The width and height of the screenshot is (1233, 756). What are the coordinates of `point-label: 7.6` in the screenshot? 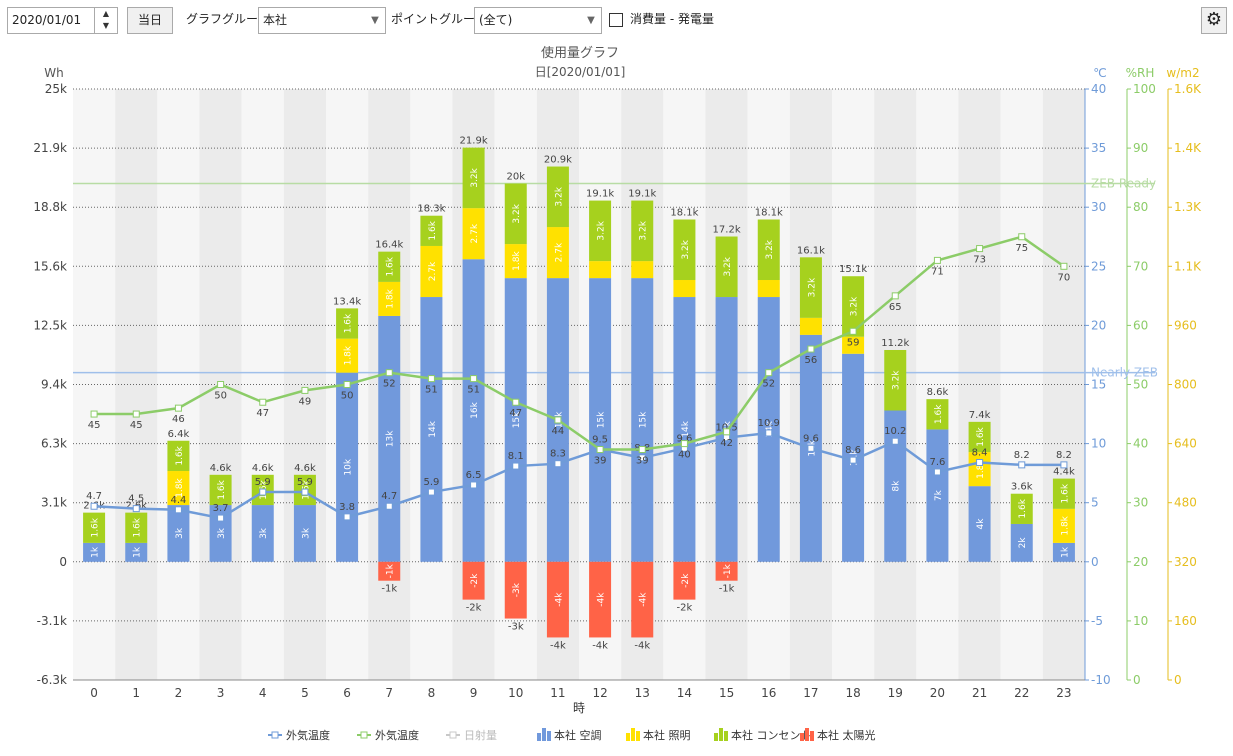 It's located at (937, 462).